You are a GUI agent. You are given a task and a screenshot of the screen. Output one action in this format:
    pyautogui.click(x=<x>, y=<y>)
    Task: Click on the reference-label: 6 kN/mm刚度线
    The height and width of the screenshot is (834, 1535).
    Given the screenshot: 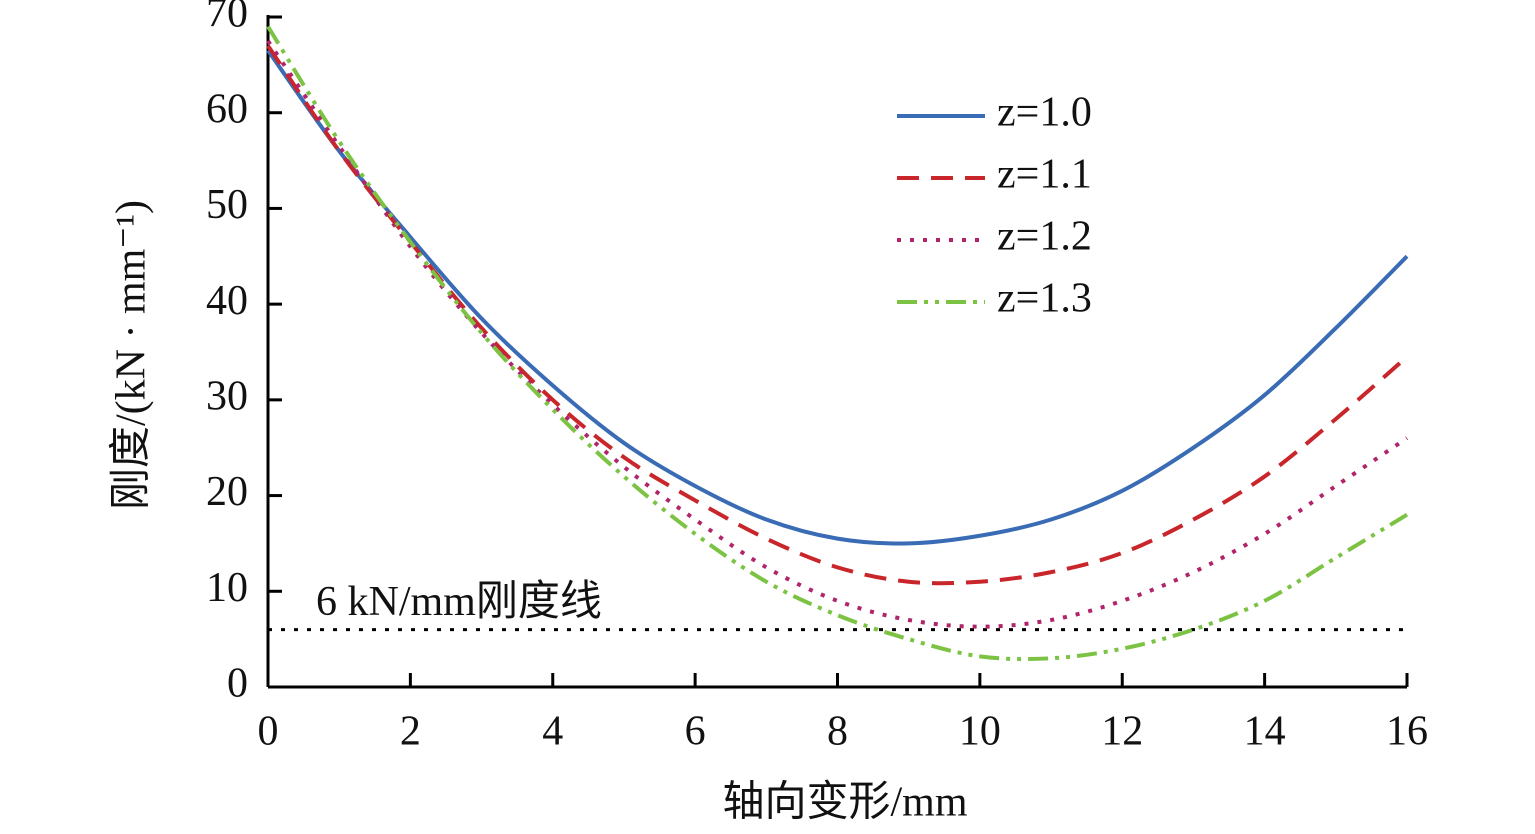 What is the action you would take?
    pyautogui.click(x=459, y=602)
    